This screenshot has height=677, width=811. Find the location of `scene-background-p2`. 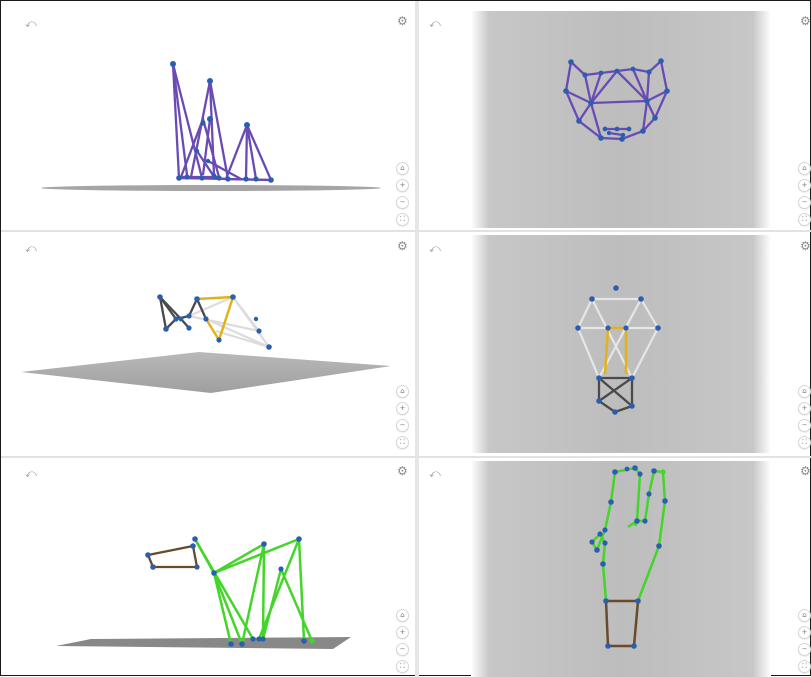

scene-background-p2 is located at coordinates (621, 119).